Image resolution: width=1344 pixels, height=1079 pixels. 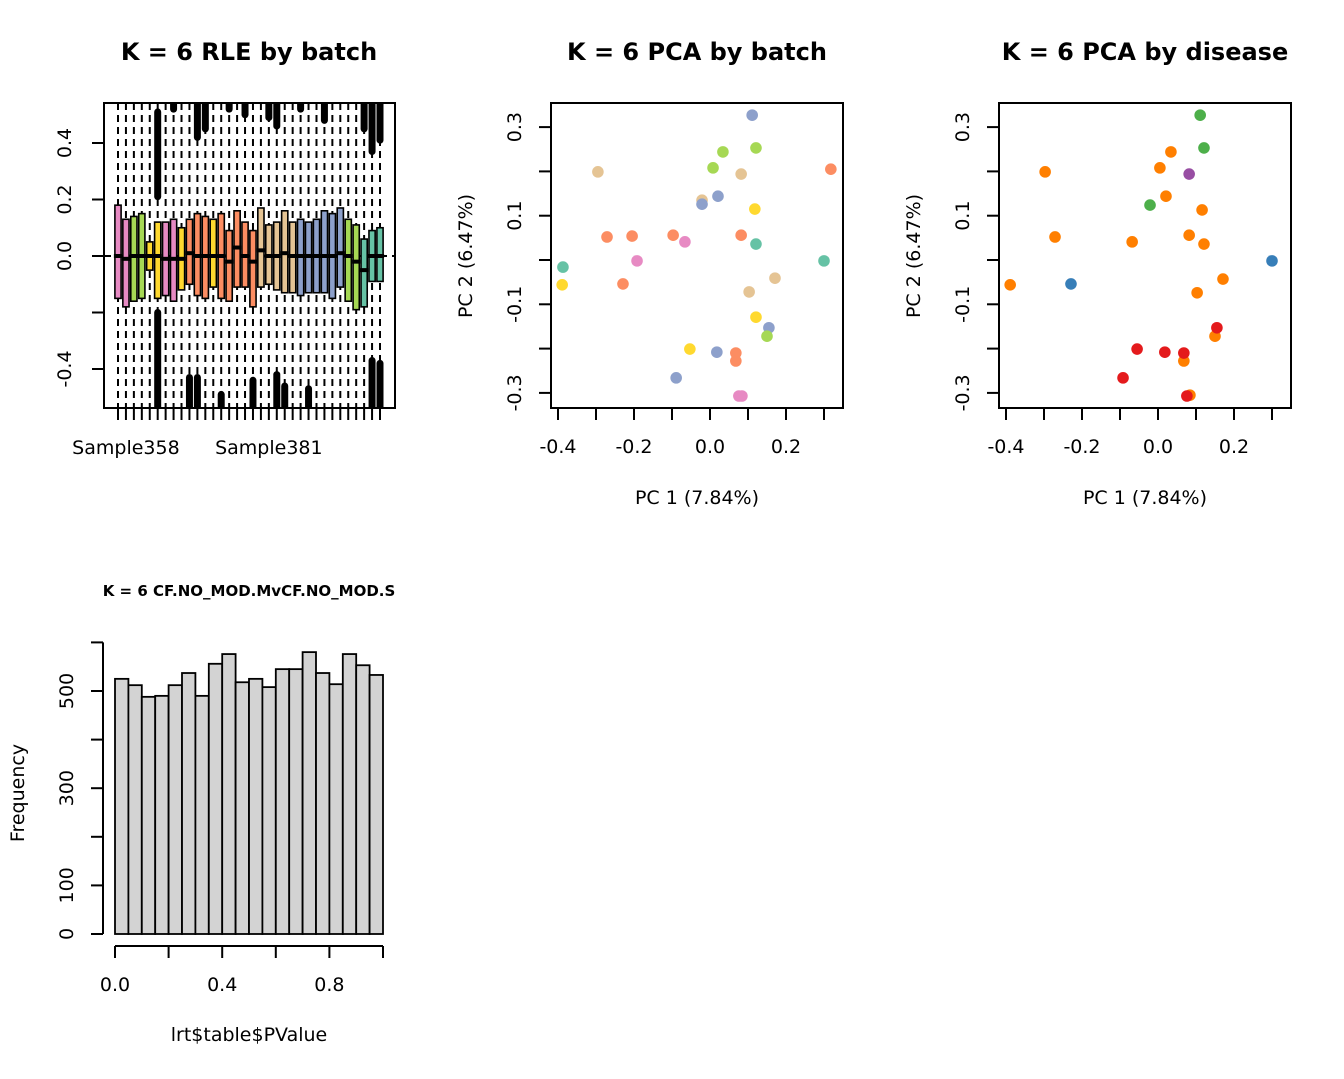 I want to click on histogram-ylabel: Frequency, so click(x=18, y=793).